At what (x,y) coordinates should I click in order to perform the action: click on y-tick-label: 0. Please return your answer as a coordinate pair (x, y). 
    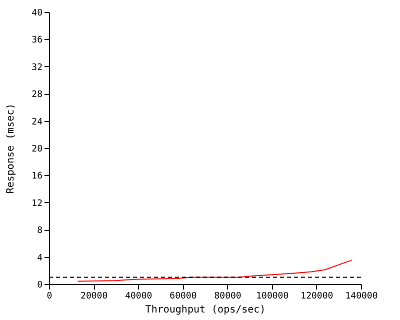
    Looking at the image, I should click on (39, 285).